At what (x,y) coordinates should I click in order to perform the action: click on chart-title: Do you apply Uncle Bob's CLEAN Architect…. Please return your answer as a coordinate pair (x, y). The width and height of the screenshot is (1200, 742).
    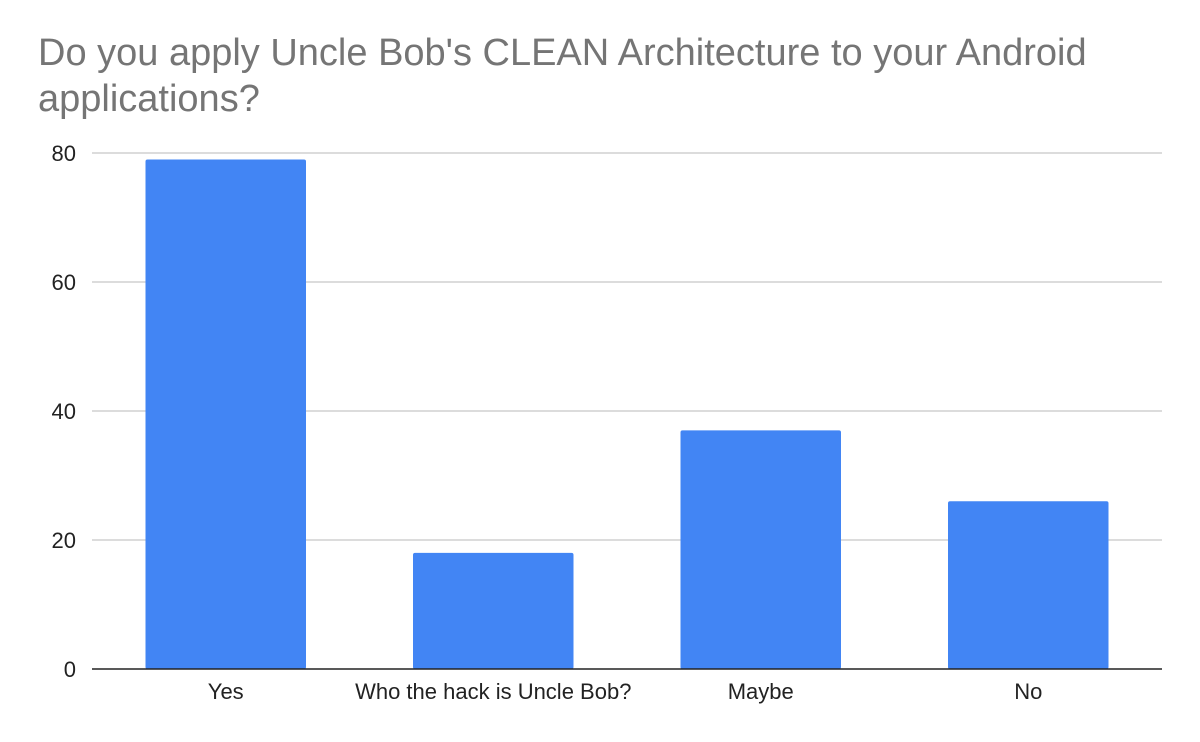
    Looking at the image, I should click on (562, 76).